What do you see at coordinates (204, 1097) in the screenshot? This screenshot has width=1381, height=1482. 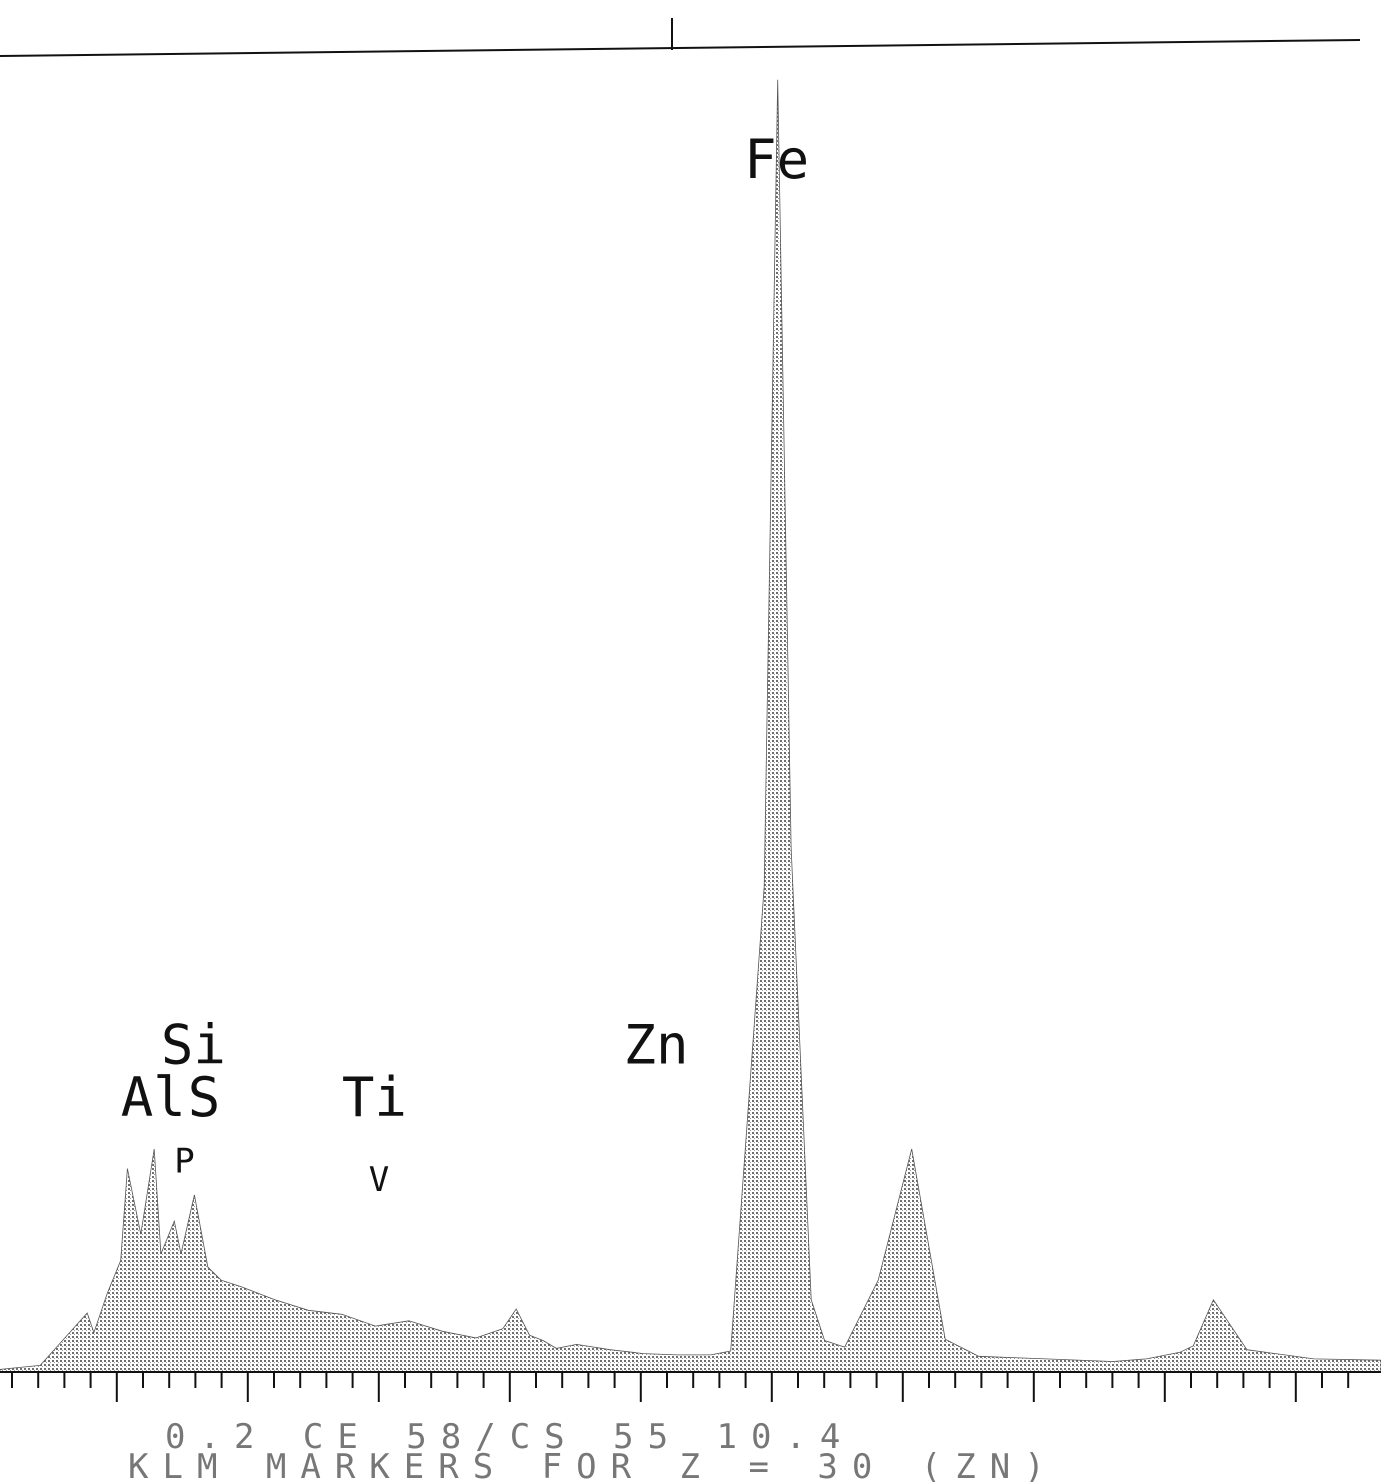 I see `peak-label-s: S` at bounding box center [204, 1097].